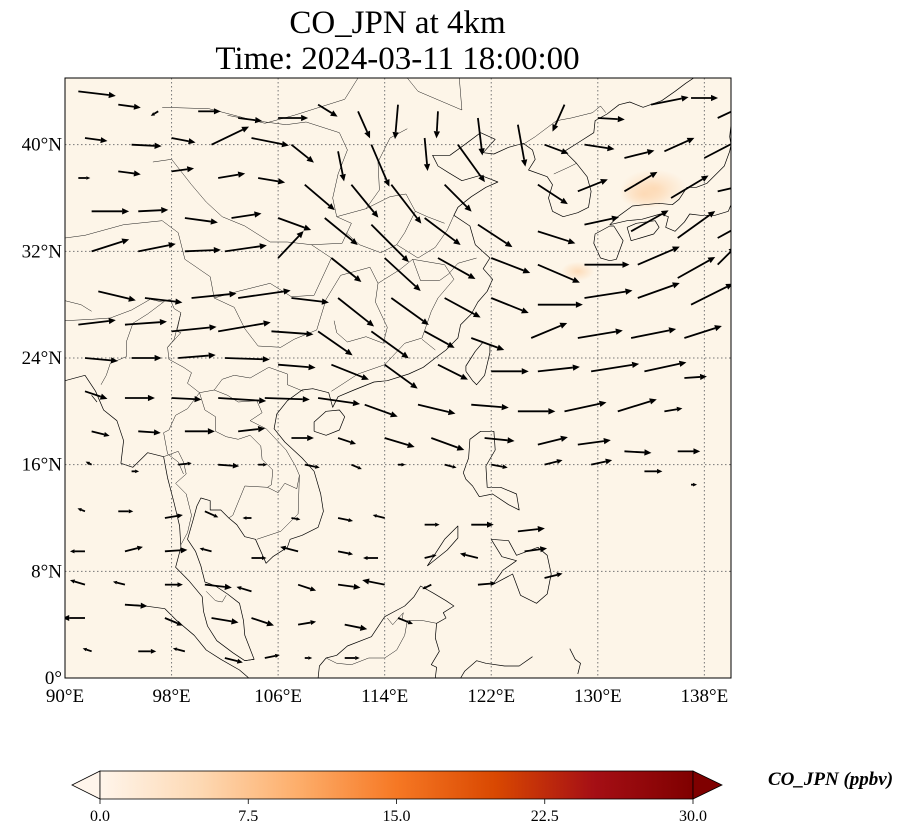 Image resolution: width=915 pixels, height=836 pixels. I want to click on colorbar-tick-label: 30.0, so click(693, 816).